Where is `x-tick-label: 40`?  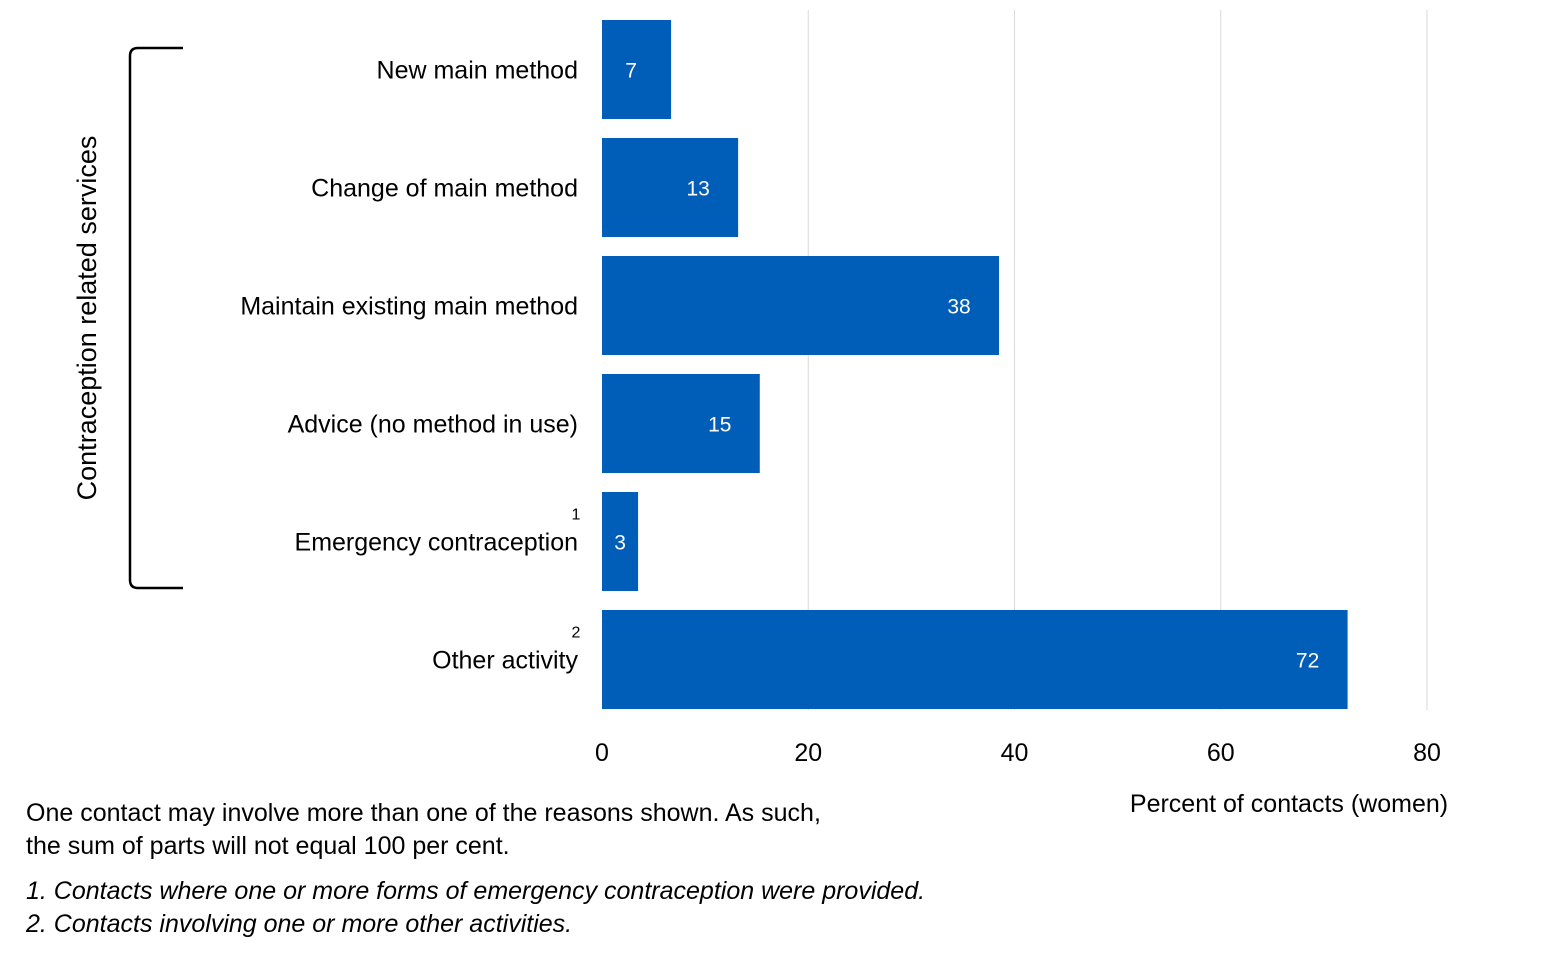 x-tick-label: 40 is located at coordinates (1015, 753).